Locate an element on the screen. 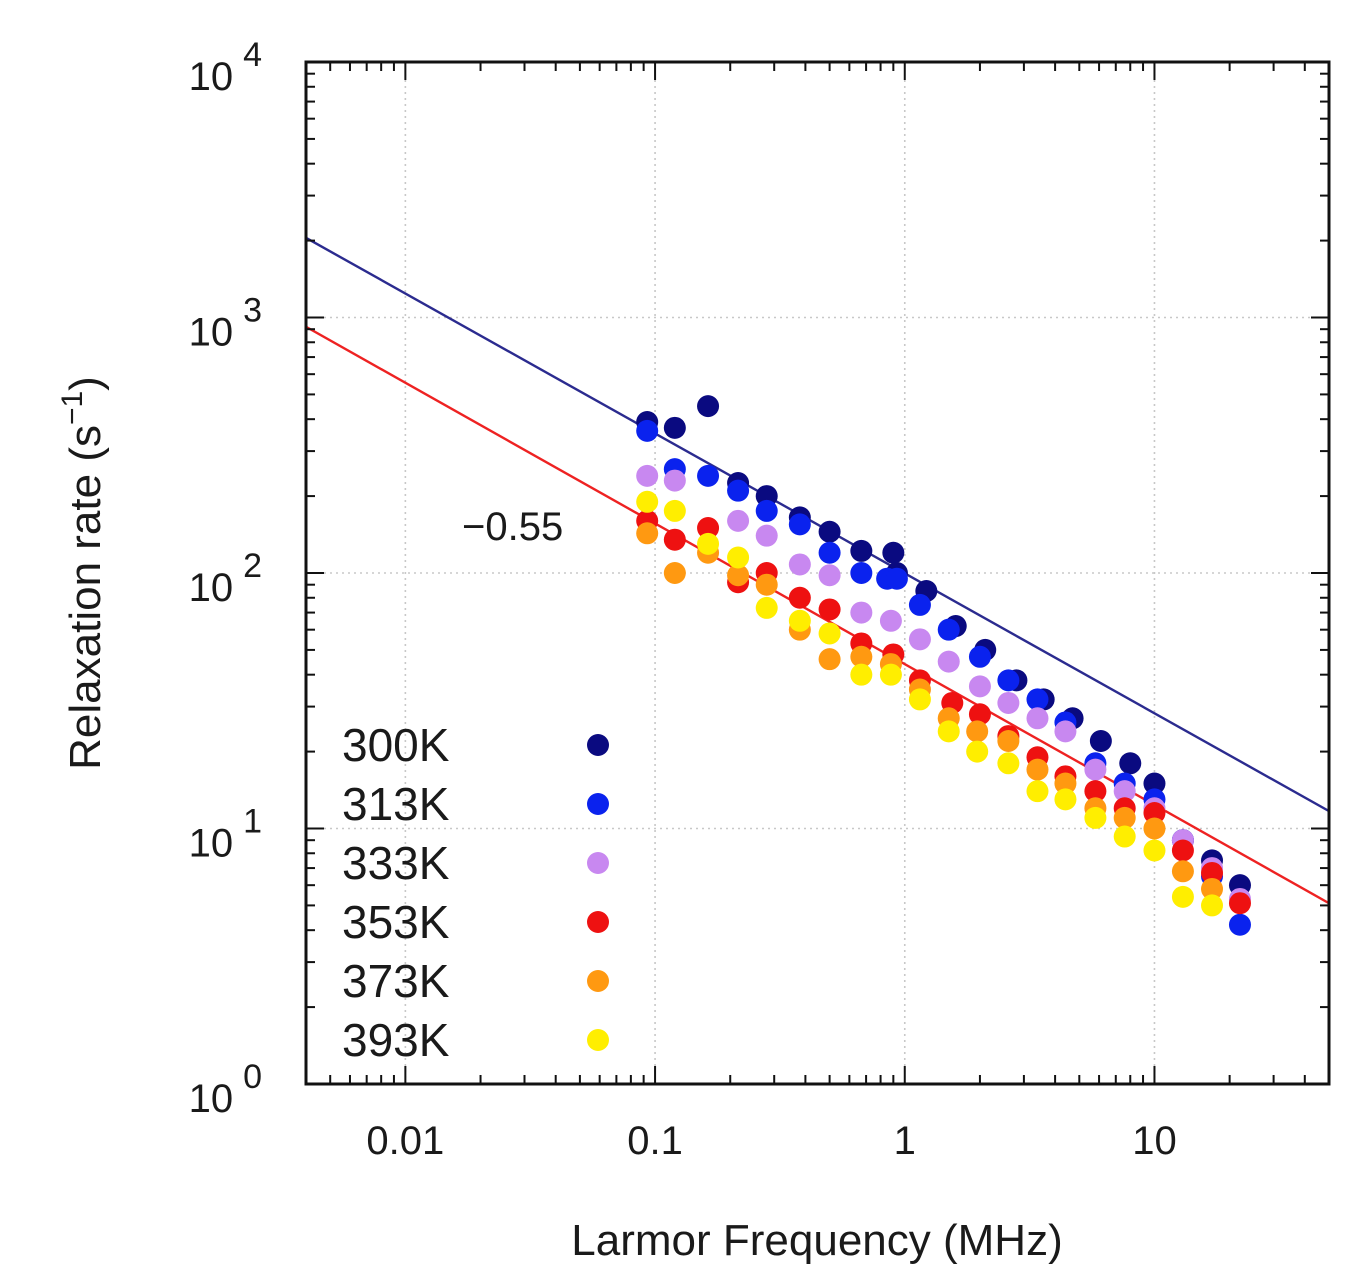 The image size is (1356, 1280). legend-marker-393K is located at coordinates (598, 1040).